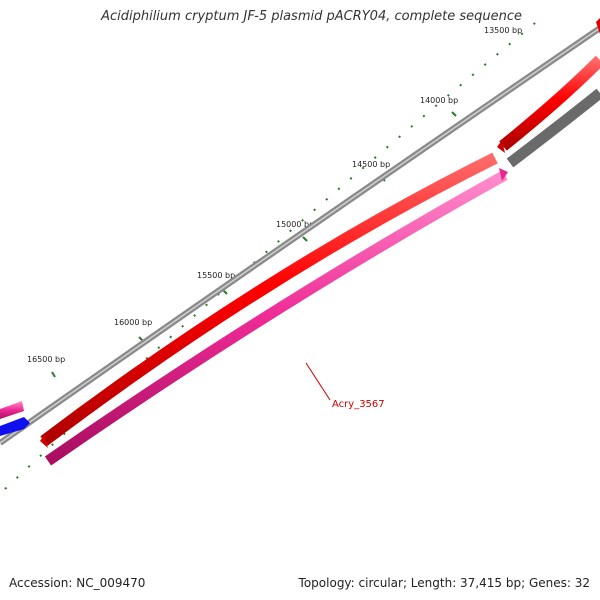 This screenshot has width=600, height=600. I want to click on tick-label: 14000 bp, so click(439, 100).